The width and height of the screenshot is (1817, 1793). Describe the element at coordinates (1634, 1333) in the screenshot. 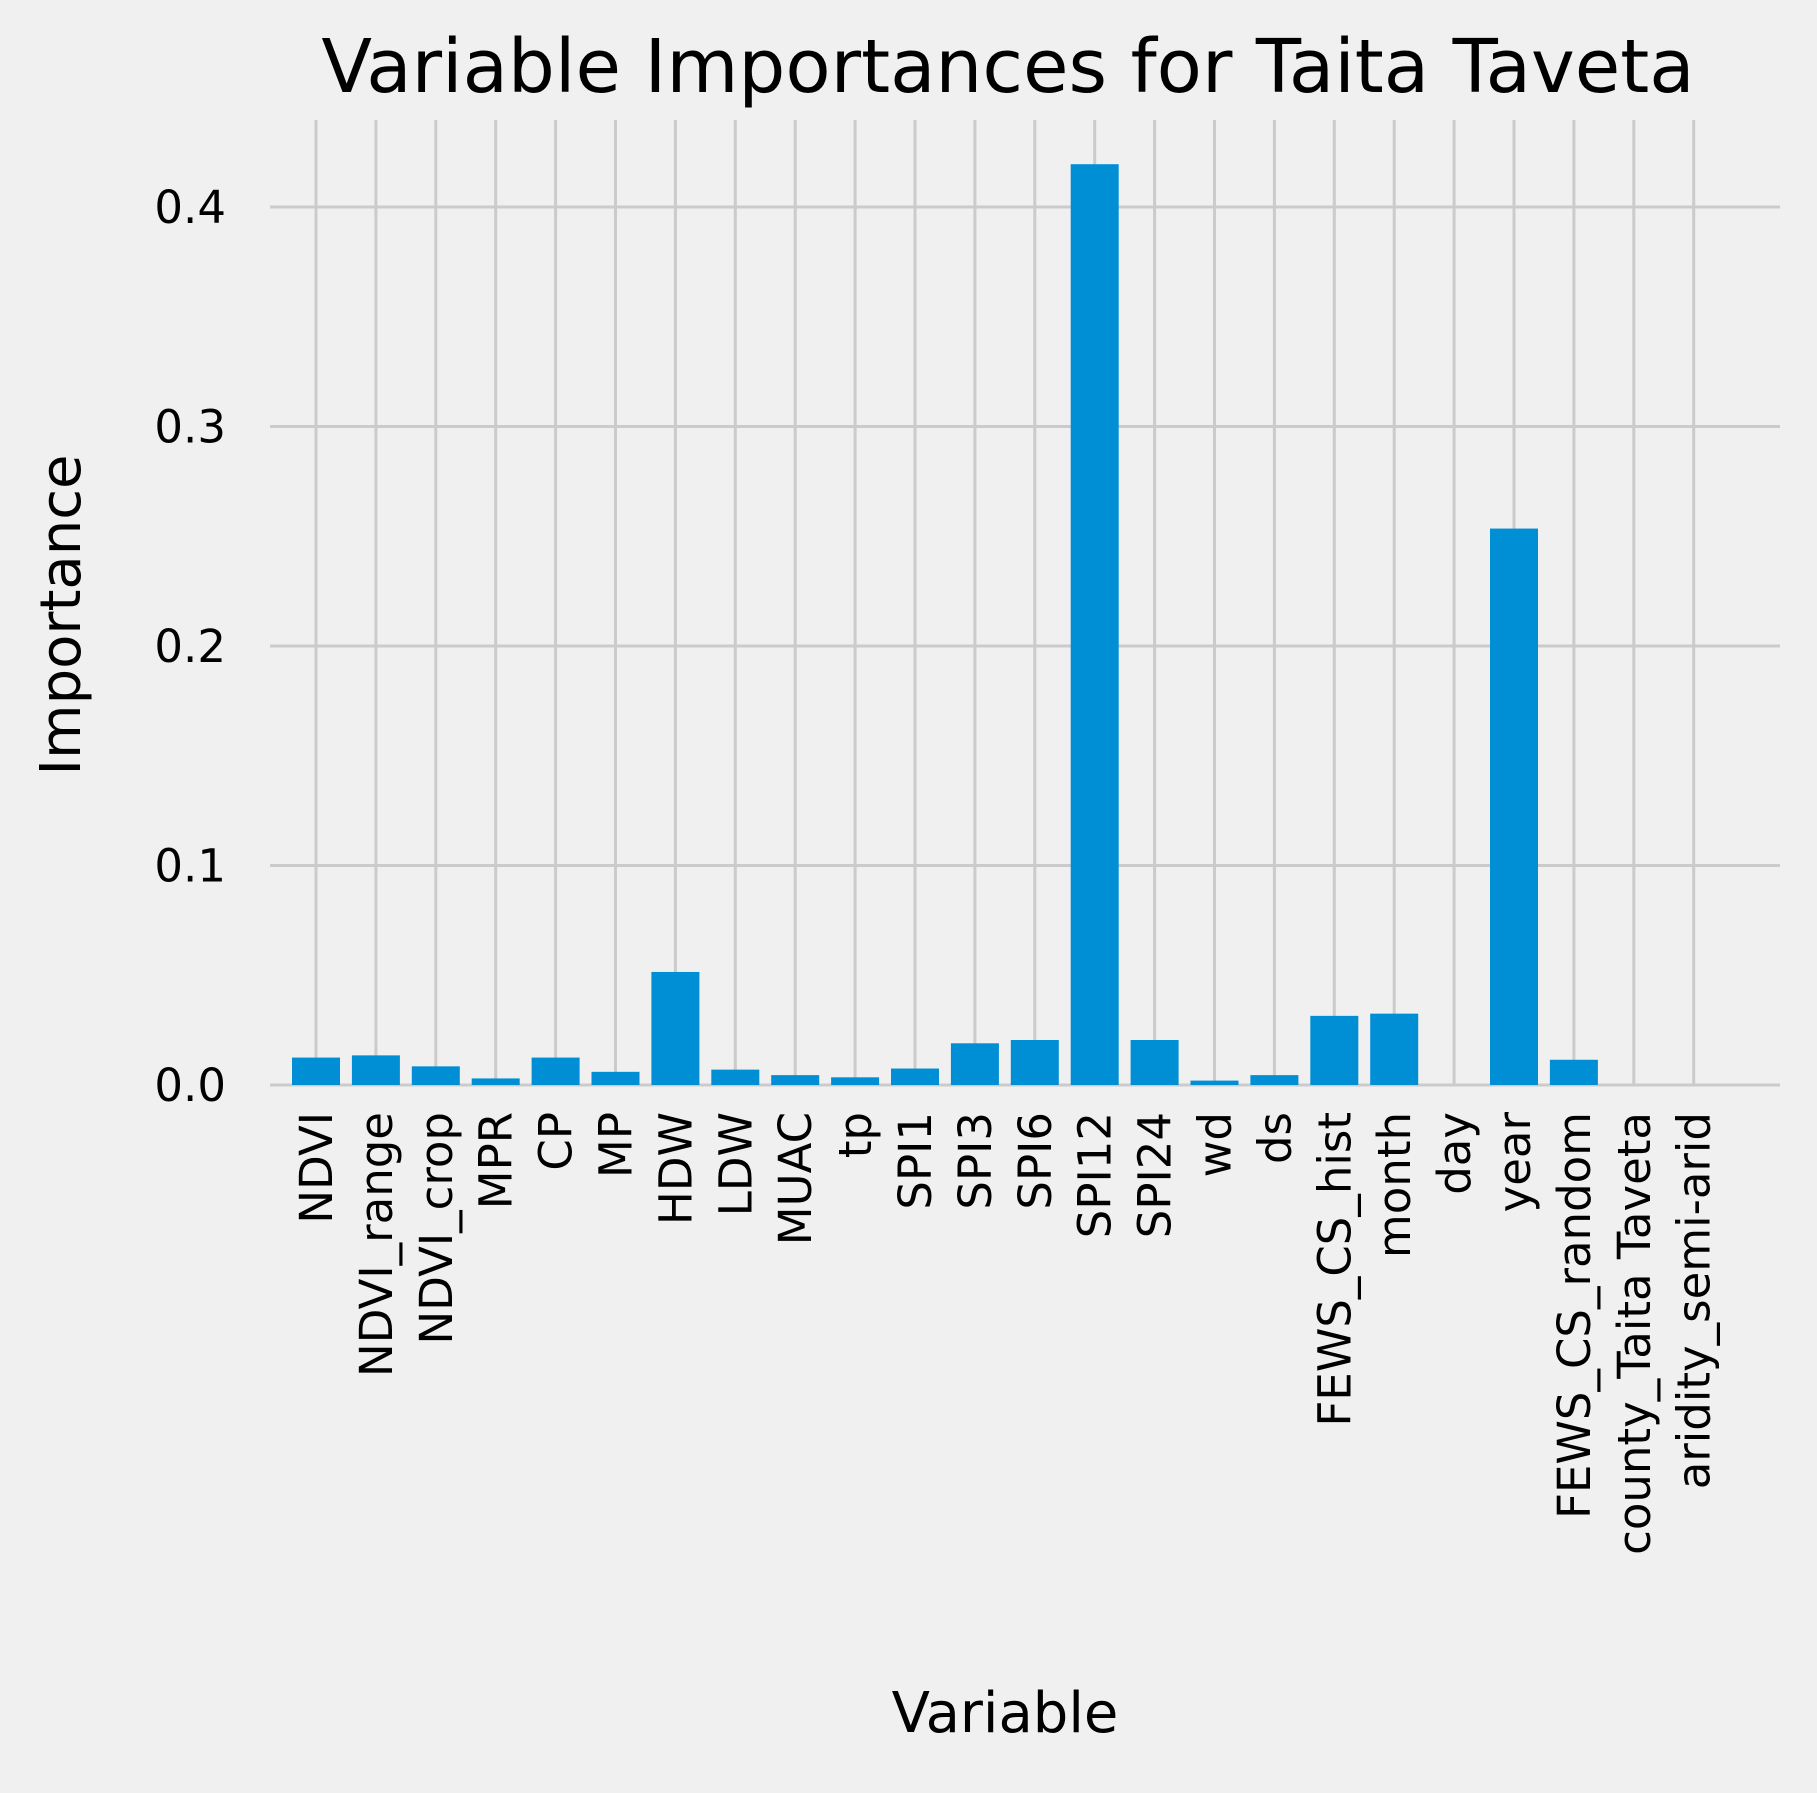

I see `x-tick-label: county_Taita Taveta` at that location.